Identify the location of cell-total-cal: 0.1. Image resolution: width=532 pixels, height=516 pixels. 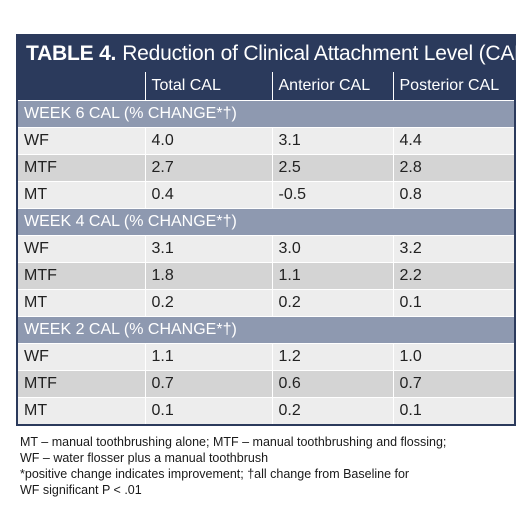
(208, 410).